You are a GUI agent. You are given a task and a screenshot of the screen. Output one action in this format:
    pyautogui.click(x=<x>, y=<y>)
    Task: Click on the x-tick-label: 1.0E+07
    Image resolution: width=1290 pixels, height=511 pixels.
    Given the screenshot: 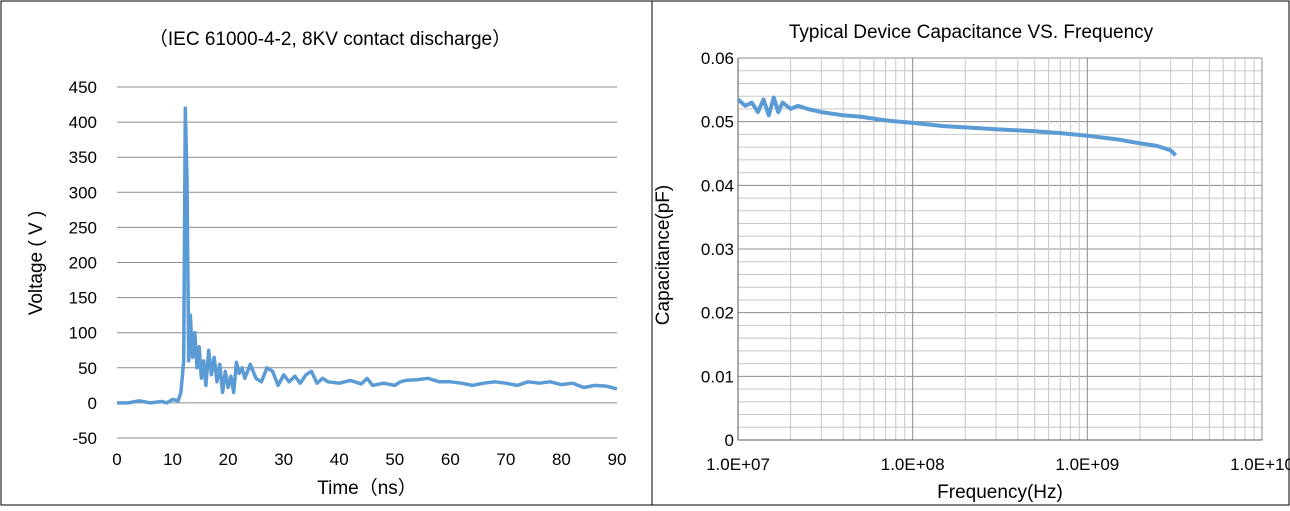 What is the action you would take?
    pyautogui.click(x=738, y=464)
    